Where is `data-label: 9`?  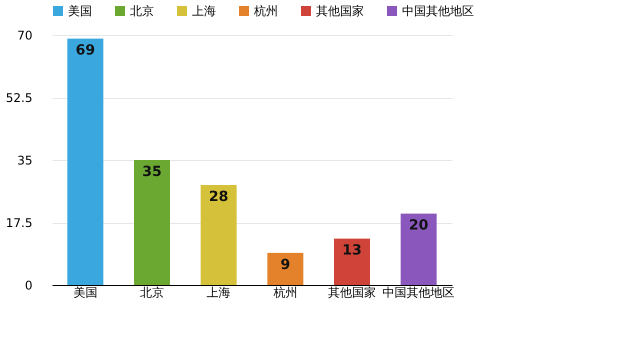 data-label: 9 is located at coordinates (285, 264).